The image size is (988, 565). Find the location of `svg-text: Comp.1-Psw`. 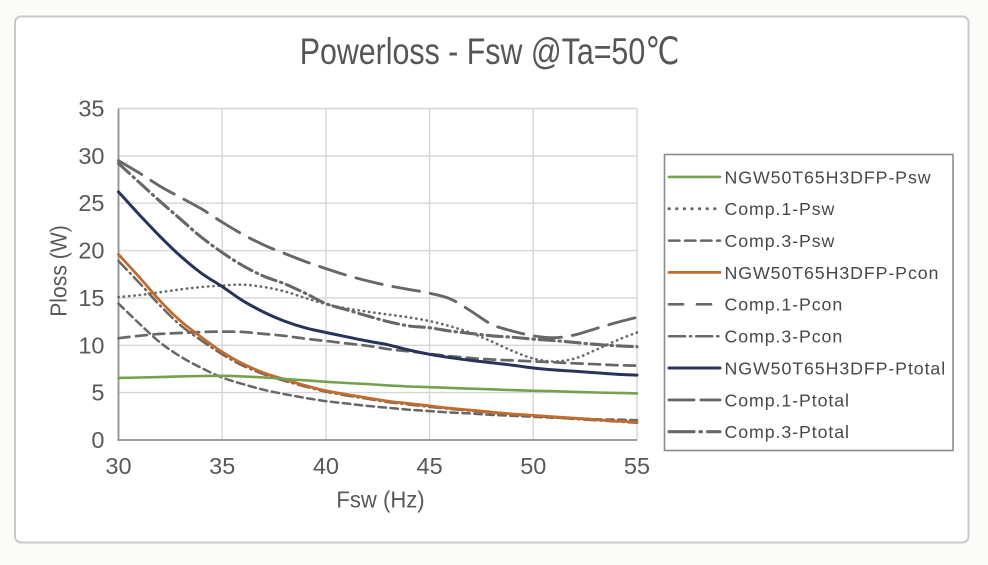

svg-text: Comp.1-Psw is located at coordinates (780, 209).